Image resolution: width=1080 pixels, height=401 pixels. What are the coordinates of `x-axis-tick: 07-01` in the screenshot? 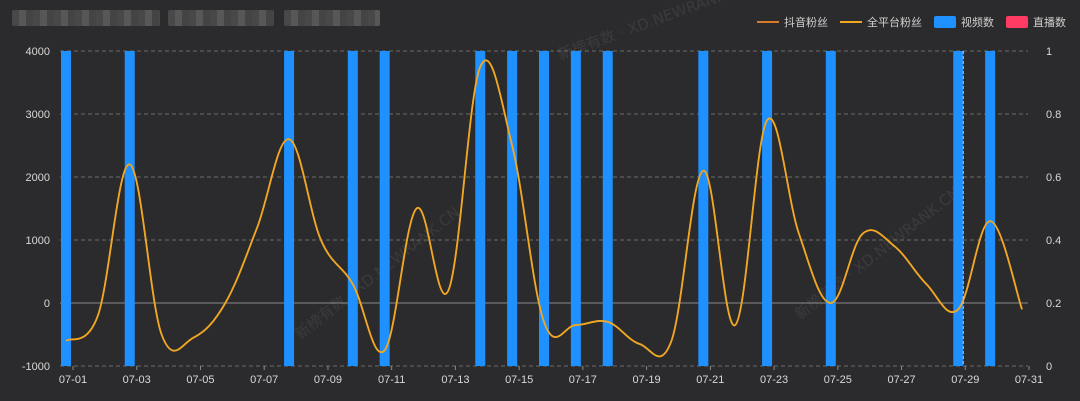 It's located at (73, 380).